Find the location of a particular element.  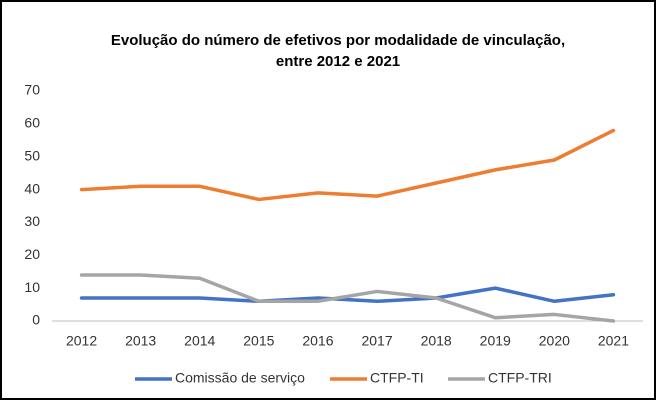

x-tick-label: 2013 is located at coordinates (140, 341).